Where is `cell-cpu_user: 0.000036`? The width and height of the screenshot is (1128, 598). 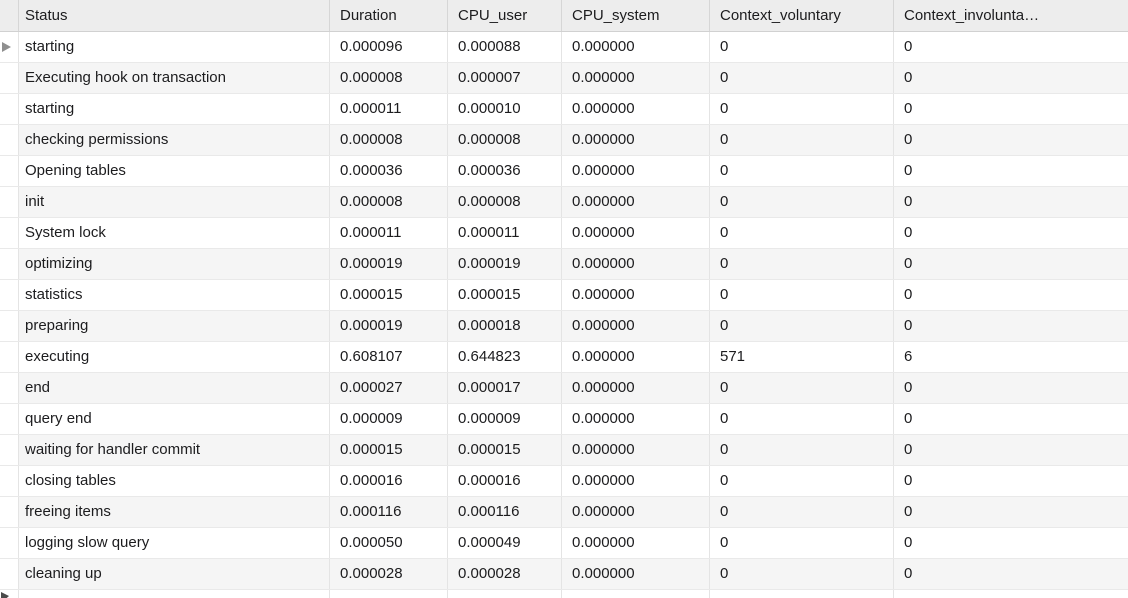 cell-cpu_user: 0.000036 is located at coordinates (504, 171).